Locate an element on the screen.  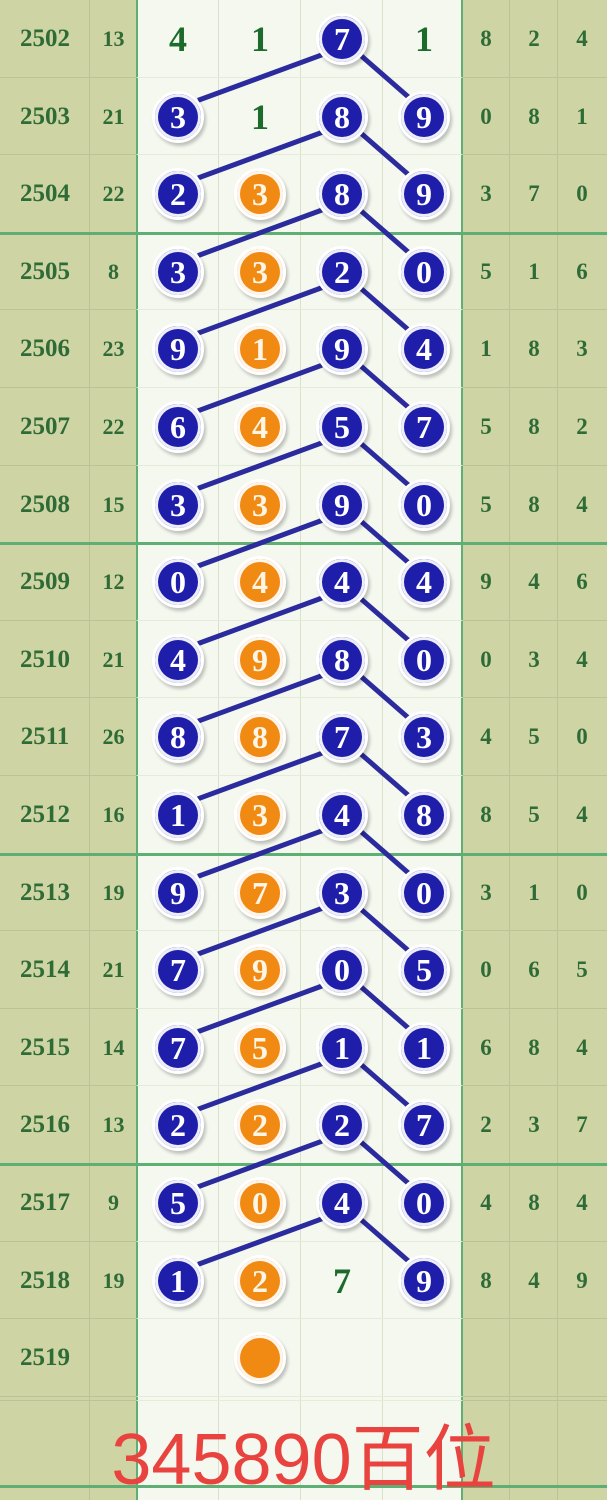
position-cell-4: 8 is located at coordinates (424, 815).